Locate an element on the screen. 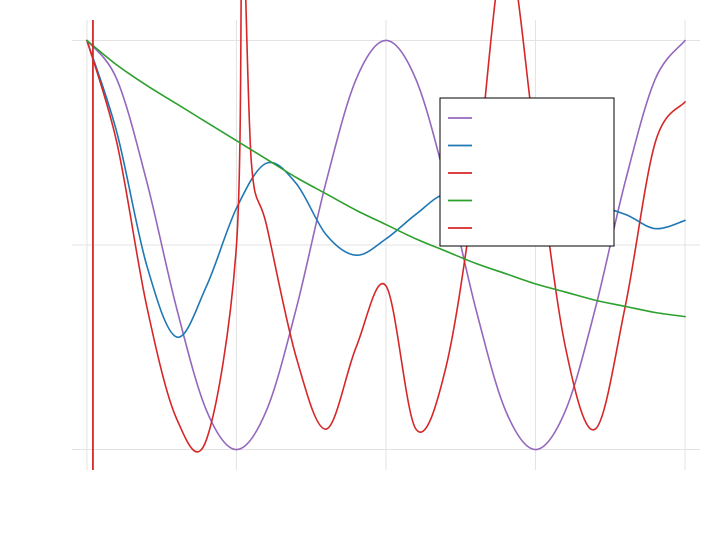  legend-box is located at coordinates (527, 172).